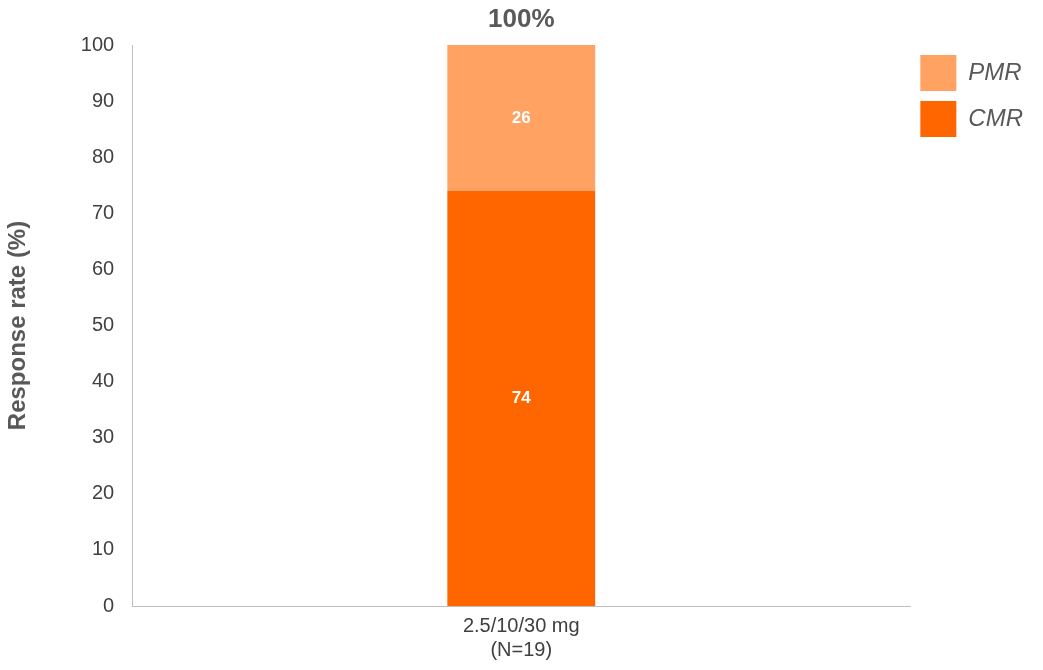 The height and width of the screenshot is (670, 1043). I want to click on y-tick-label: 20, so click(103, 492).